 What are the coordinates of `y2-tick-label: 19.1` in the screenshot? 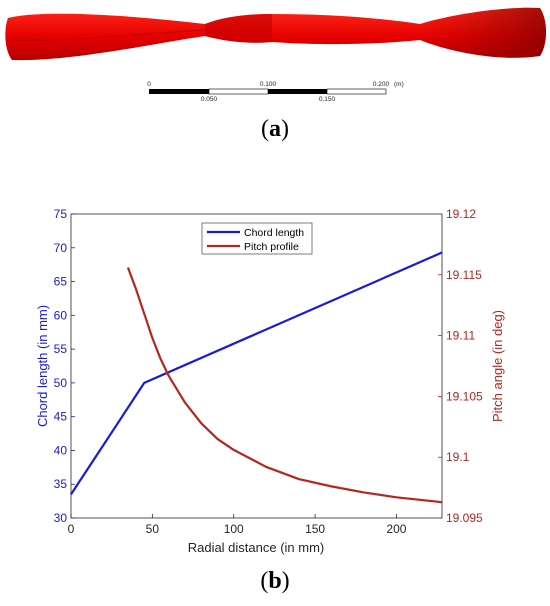 It's located at (458, 457).